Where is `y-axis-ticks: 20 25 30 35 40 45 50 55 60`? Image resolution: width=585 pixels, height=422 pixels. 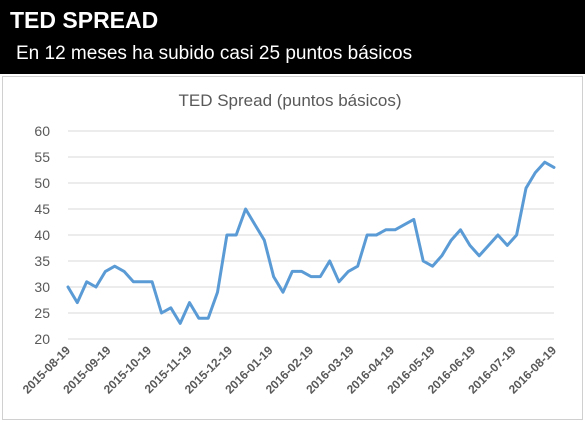
y-axis-ticks: 20 25 30 35 40 45 50 55 60 is located at coordinates (42, 235).